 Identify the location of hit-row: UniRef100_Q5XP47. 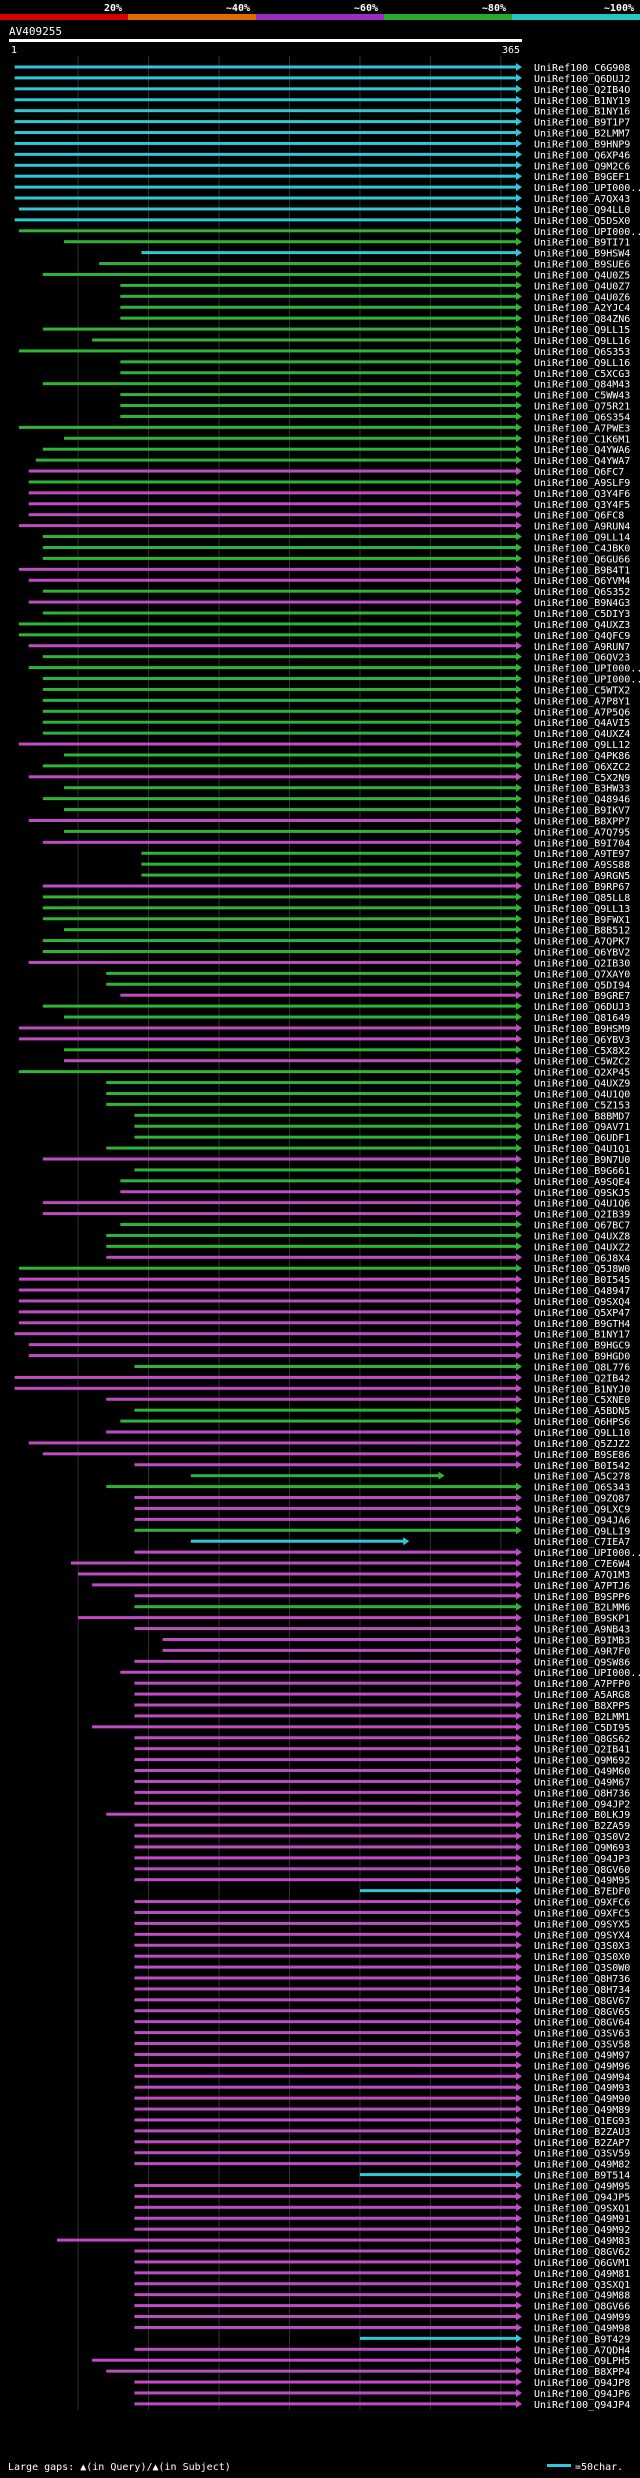
(324, 1313).